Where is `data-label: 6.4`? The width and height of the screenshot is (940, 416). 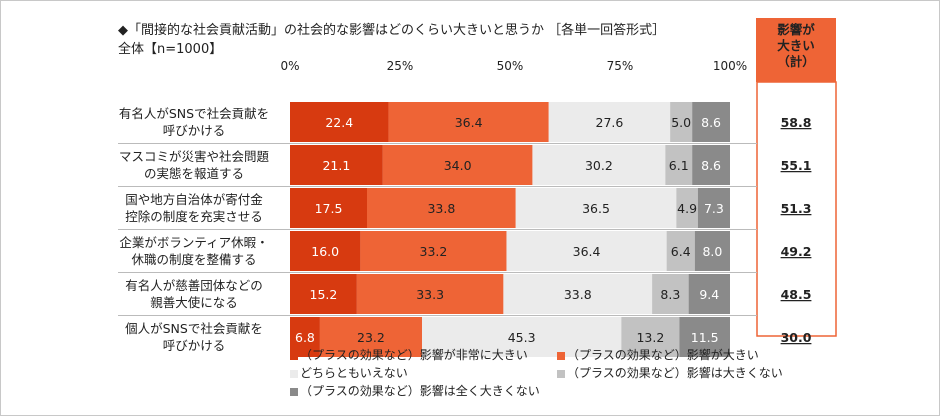 data-label: 6.4 is located at coordinates (681, 251).